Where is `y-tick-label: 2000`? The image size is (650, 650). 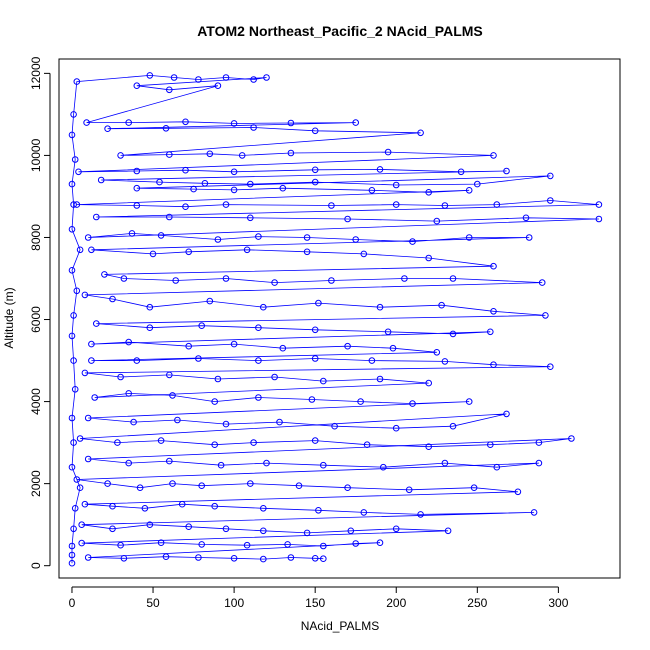
y-tick-label: 2000 is located at coordinates (36, 483).